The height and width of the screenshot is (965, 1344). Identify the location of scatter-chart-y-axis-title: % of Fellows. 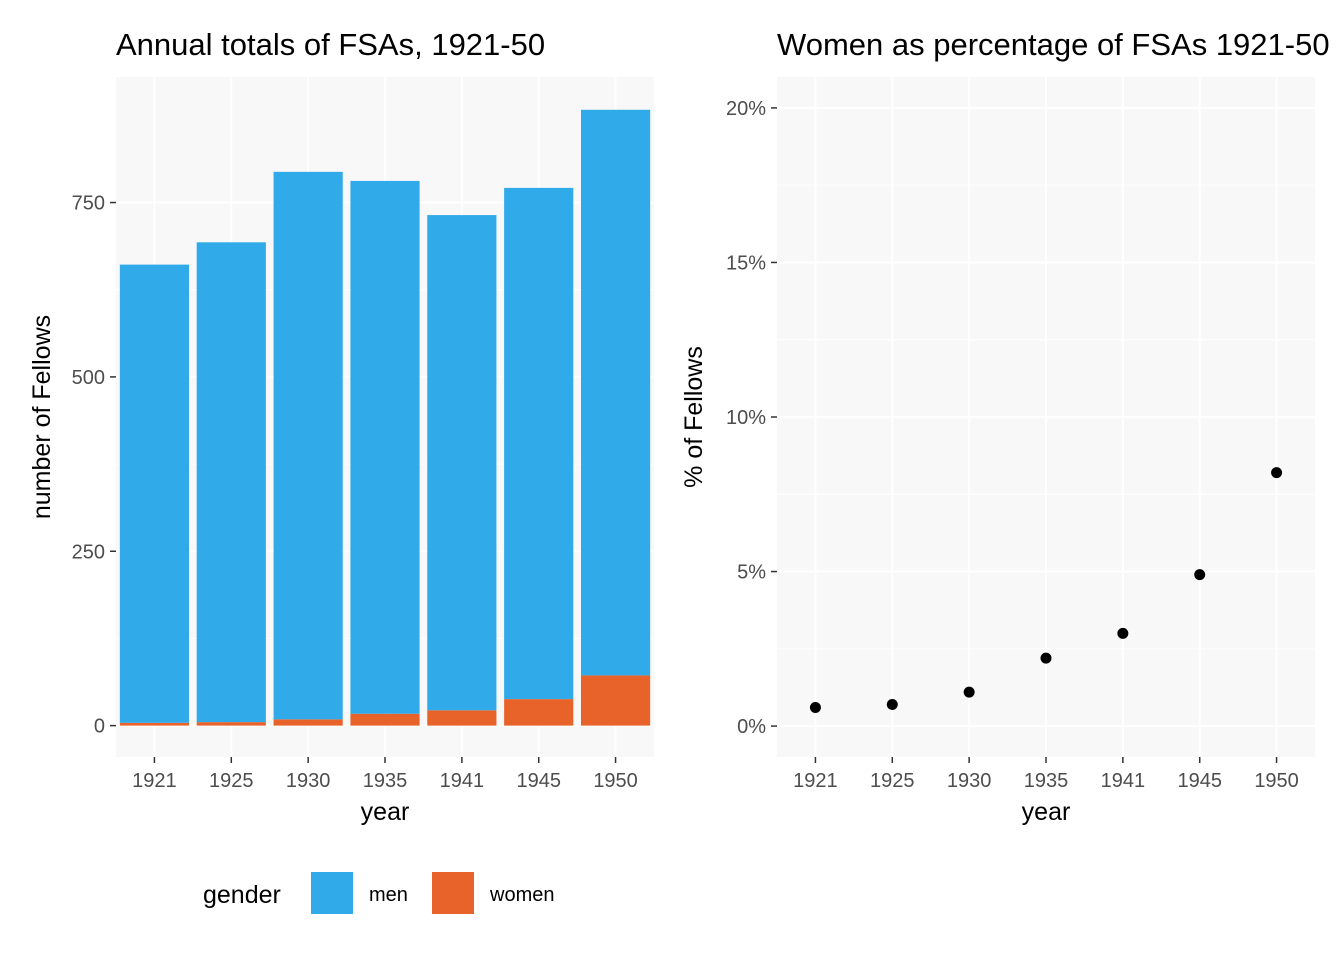
(694, 417).